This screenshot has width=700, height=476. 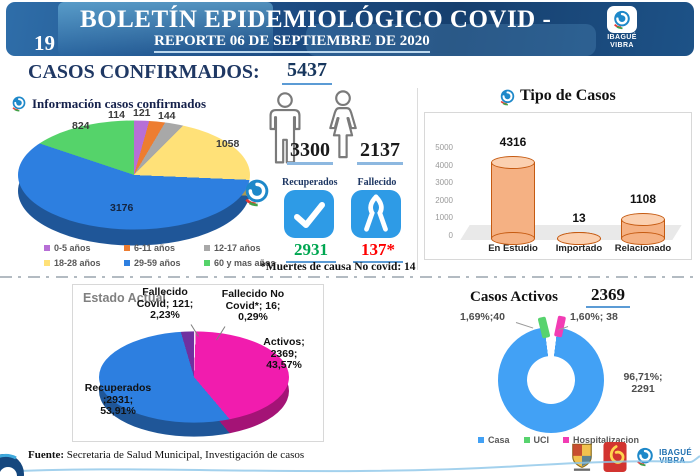 What do you see at coordinates (310, 182) in the screenshot?
I see `recovered-label: Recuperados` at bounding box center [310, 182].